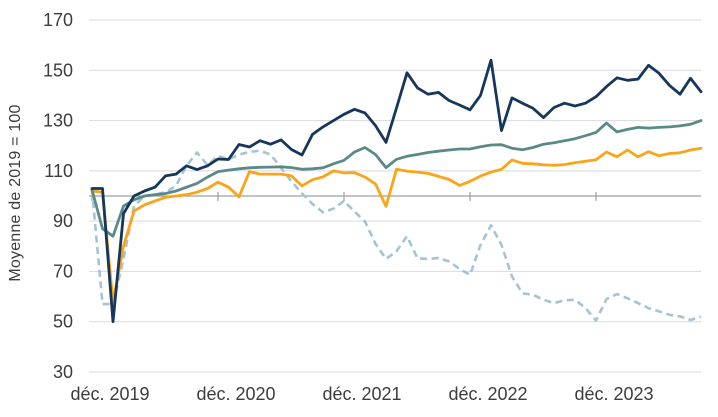 This screenshot has width=718, height=417. I want to click on y-tick-label-70: 70, so click(63, 271).